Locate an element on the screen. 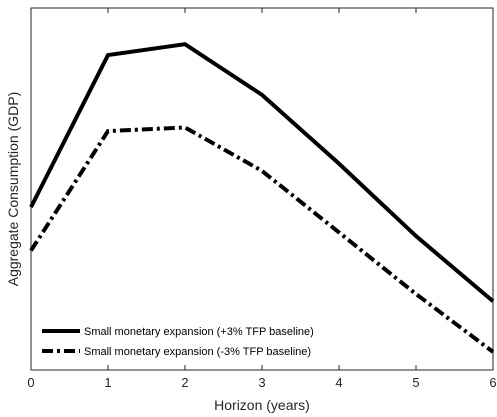 The height and width of the screenshot is (417, 497). x-tick-label: 1 is located at coordinates (107, 382).